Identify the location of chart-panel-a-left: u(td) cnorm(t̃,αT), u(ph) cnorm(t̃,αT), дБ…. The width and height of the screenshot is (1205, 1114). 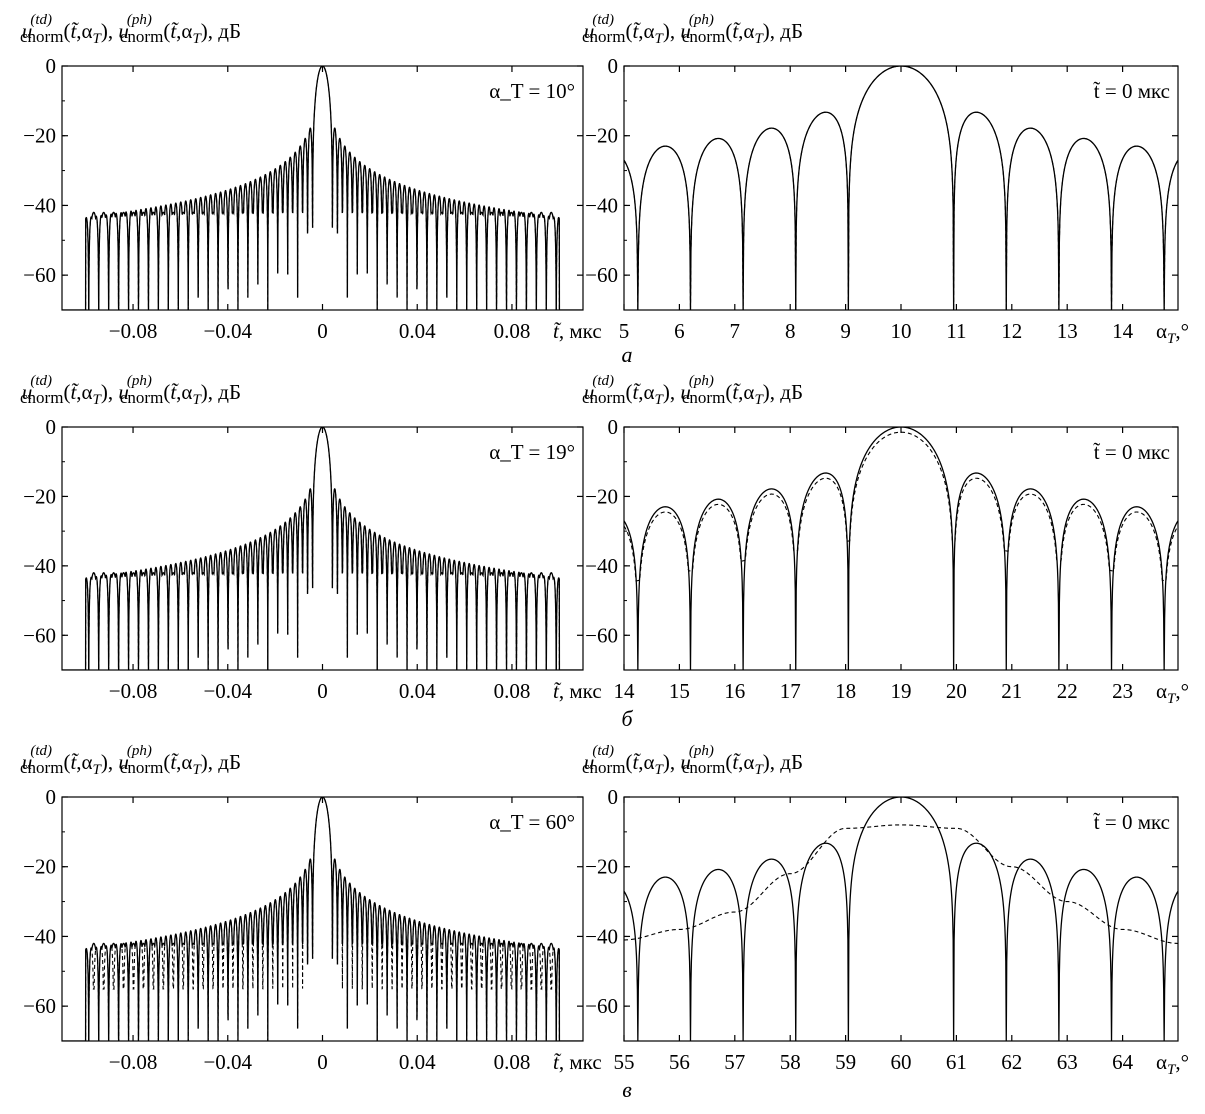
(311, 177).